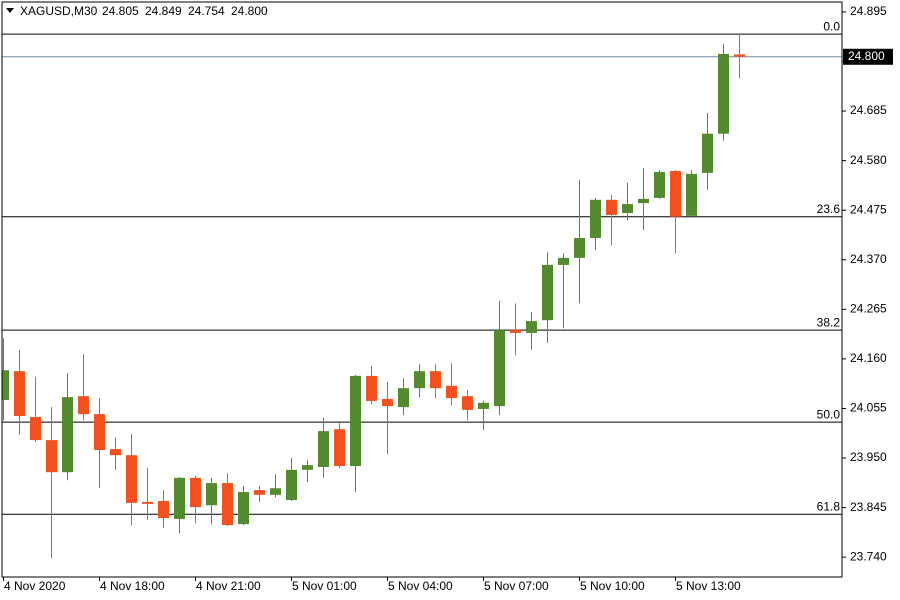 The width and height of the screenshot is (900, 600). I want to click on symbol-label: XAGUSD,M30, so click(59, 11).